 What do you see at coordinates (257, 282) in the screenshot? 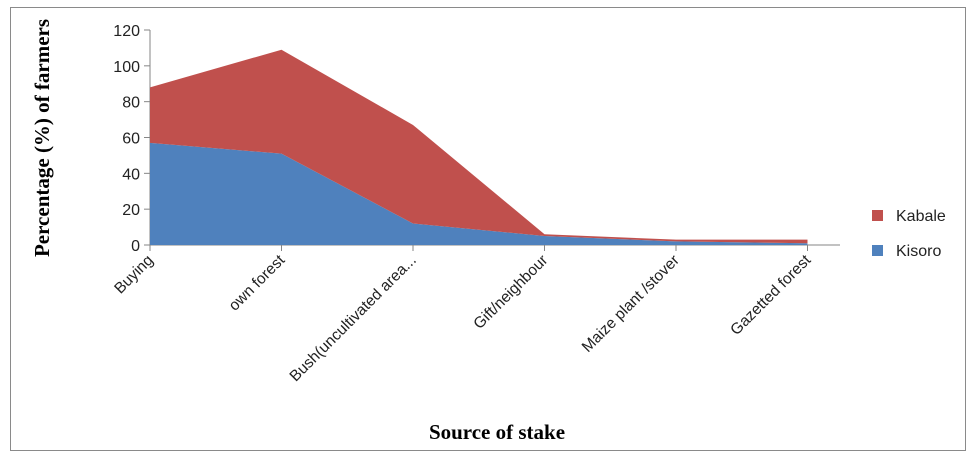
I see `x-tick-label: own forest` at bounding box center [257, 282].